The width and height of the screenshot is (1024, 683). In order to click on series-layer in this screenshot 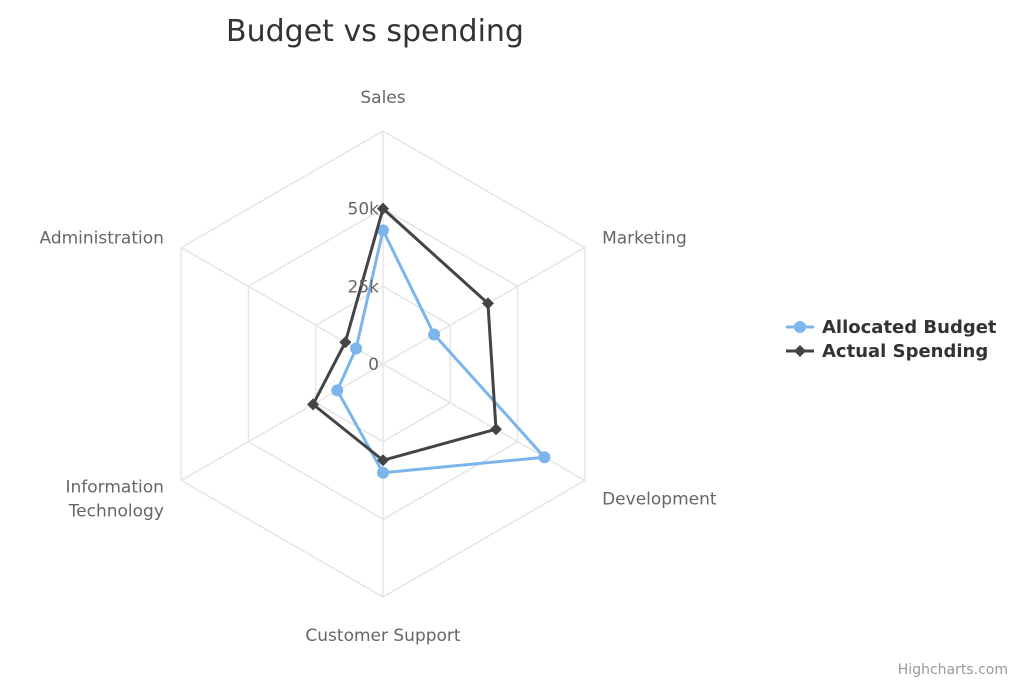, I will do `click(429, 340)`.